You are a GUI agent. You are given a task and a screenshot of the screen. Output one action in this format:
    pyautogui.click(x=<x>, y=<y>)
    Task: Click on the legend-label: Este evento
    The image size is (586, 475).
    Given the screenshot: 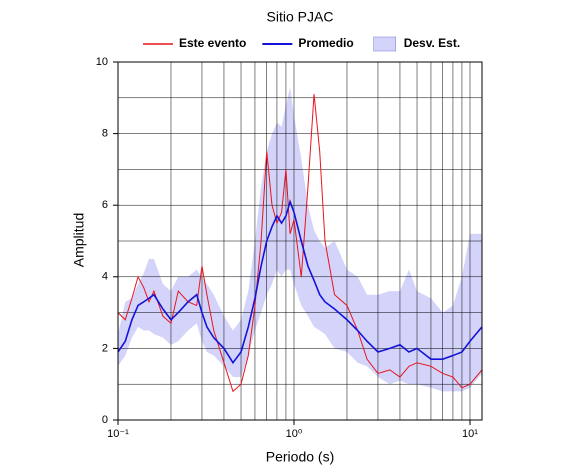 What is the action you would take?
    pyautogui.click(x=212, y=43)
    